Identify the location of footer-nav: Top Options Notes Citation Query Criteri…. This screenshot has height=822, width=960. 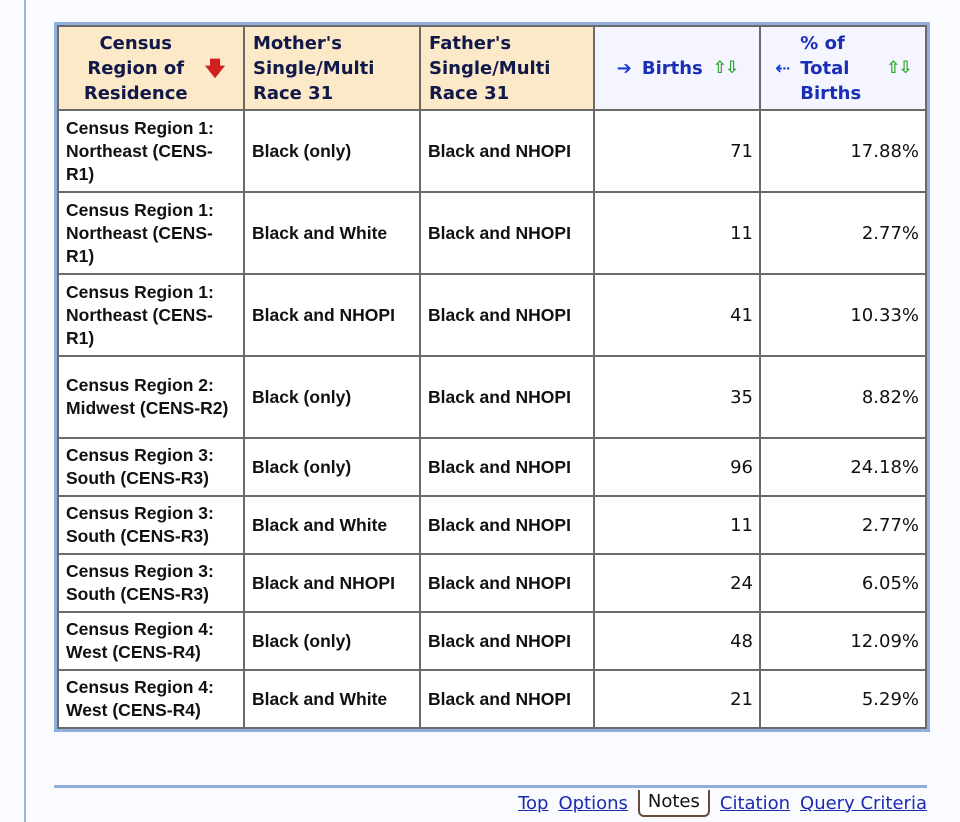
(722, 803).